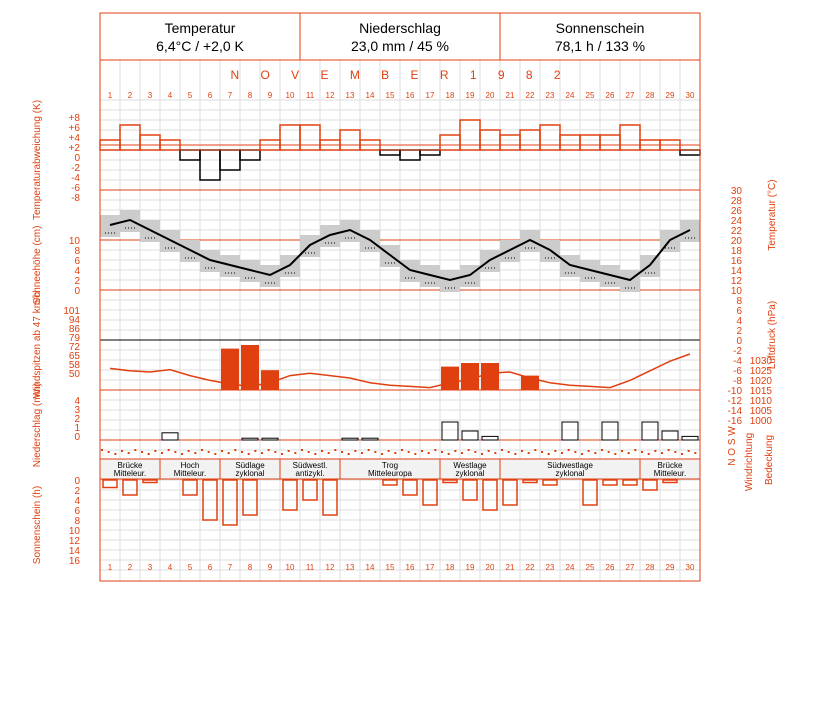 This screenshot has height=702, width=827. Describe the element at coordinates (75, 347) in the screenshot. I see `wind-tick: 72` at that location.